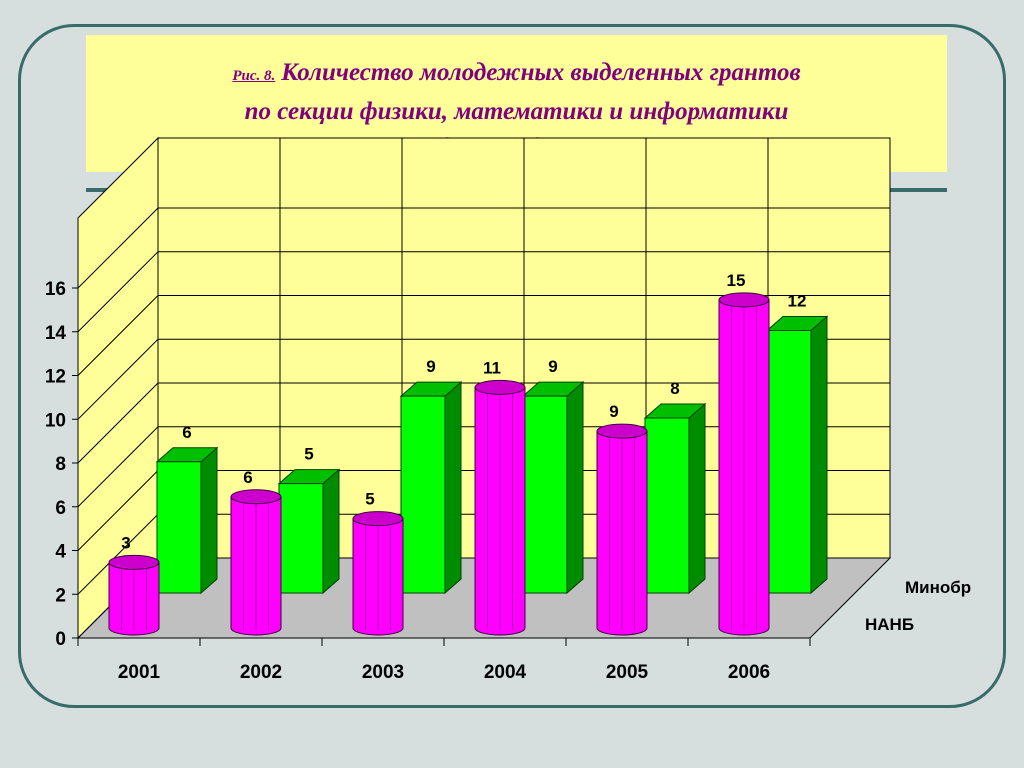 The image size is (1024, 768). Describe the element at coordinates (56, 333) in the screenshot. I see `y-tick-label: 14` at that location.